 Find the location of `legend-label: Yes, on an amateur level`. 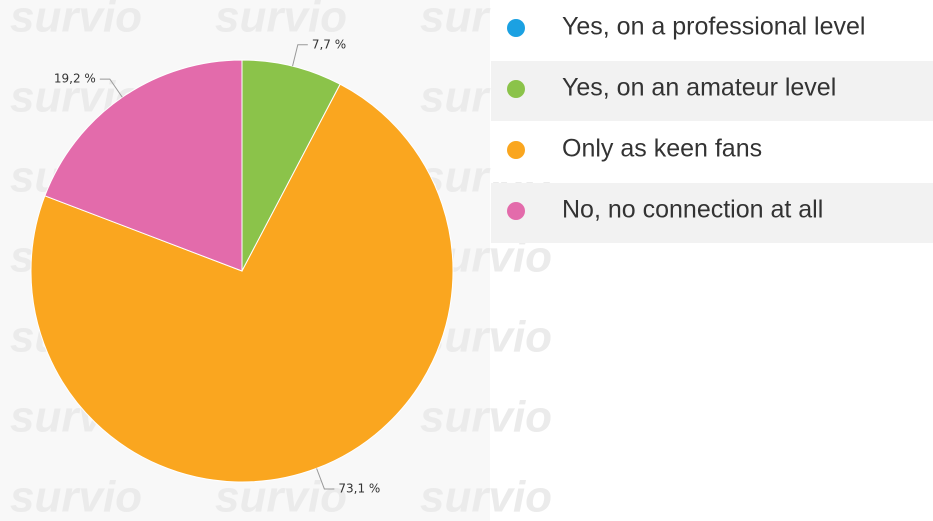

legend-label: Yes, on an amateur level is located at coordinates (699, 88).